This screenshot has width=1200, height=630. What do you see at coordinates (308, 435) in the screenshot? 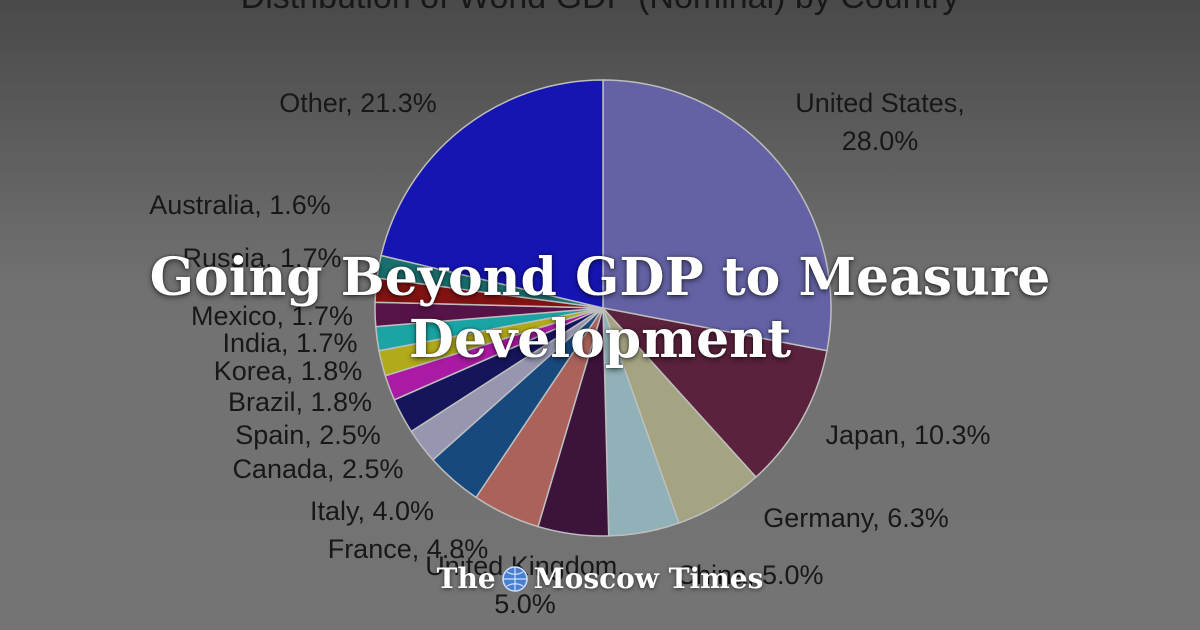
I see `pie-label-spain: Spain, 2.5%` at bounding box center [308, 435].